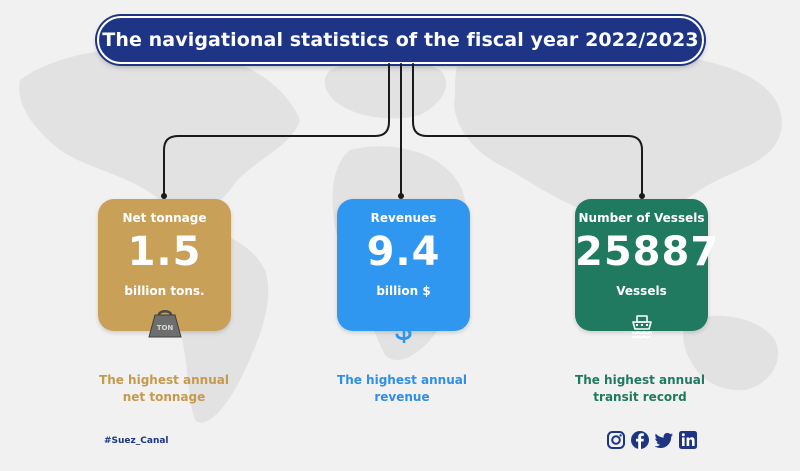 The width and height of the screenshot is (800, 471). Describe the element at coordinates (640, 440) in the screenshot. I see `facebook-icon` at that location.